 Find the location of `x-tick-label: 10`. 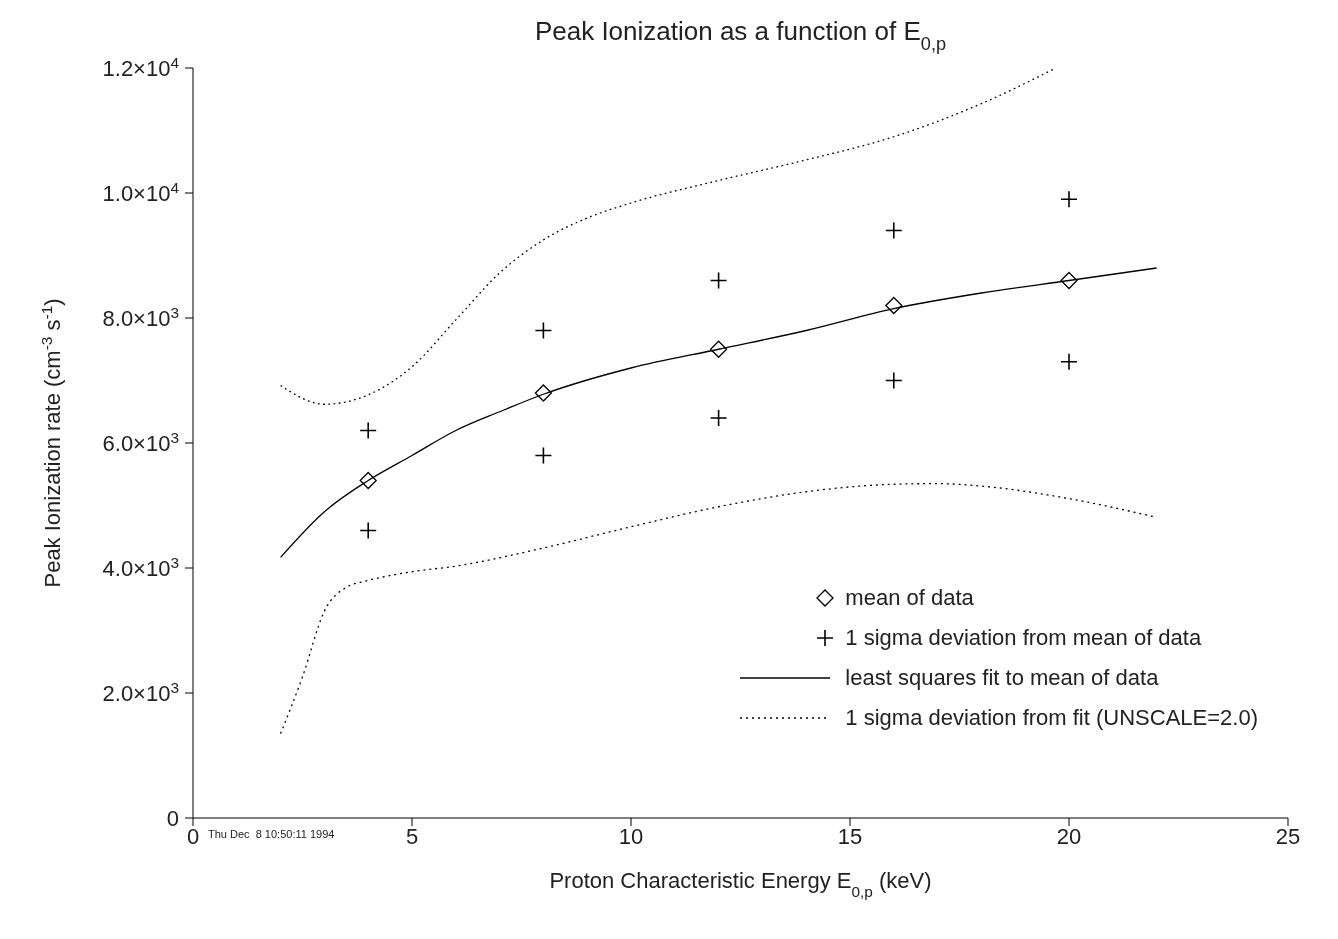

x-tick-label: 10 is located at coordinates (631, 836).